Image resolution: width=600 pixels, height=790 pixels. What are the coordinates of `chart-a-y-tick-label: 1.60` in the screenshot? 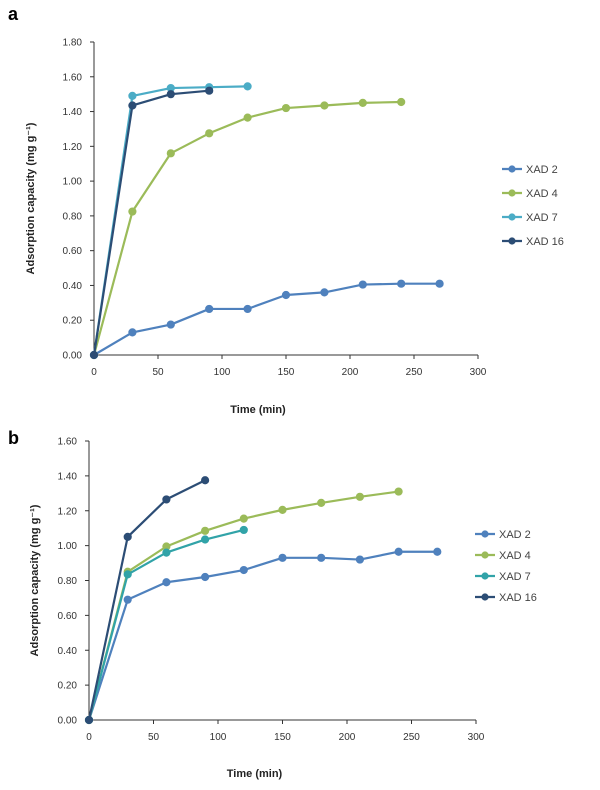 It's located at (73, 77).